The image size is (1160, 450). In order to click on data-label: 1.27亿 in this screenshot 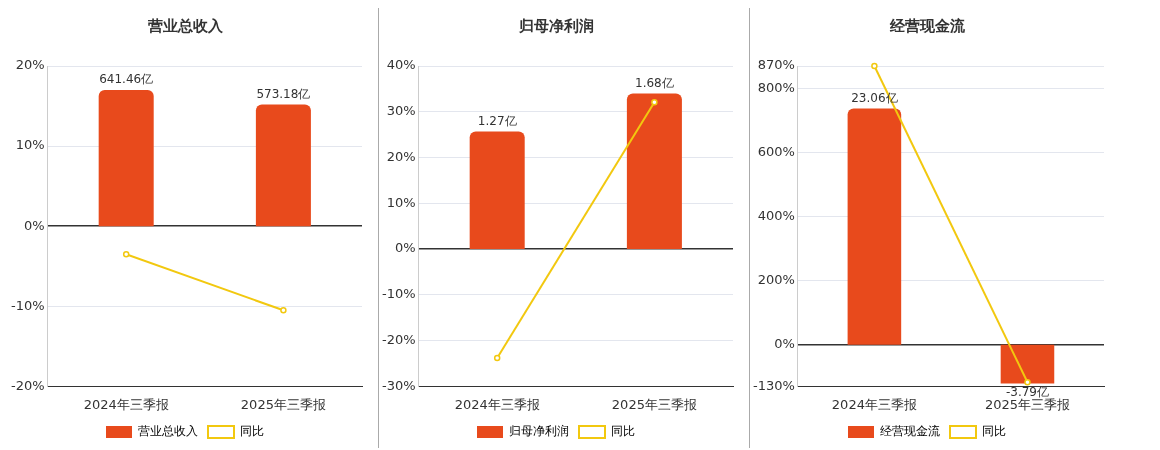, I will do `click(497, 120)`.